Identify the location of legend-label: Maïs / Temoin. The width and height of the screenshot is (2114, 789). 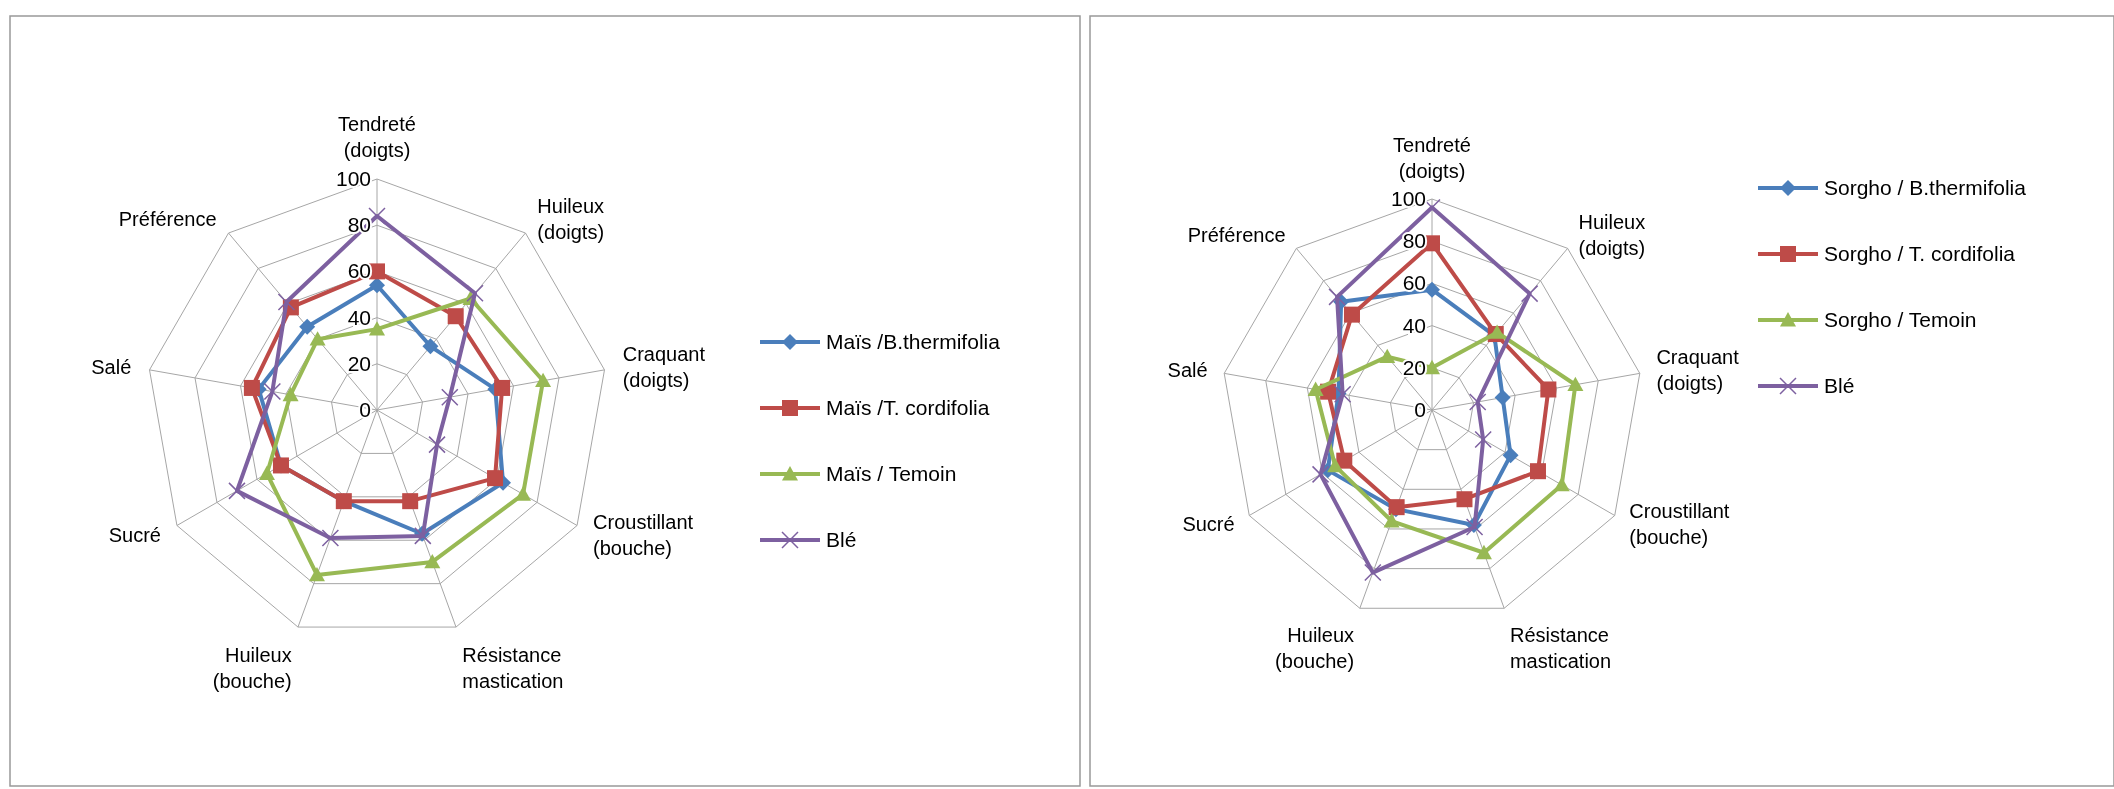
(891, 473).